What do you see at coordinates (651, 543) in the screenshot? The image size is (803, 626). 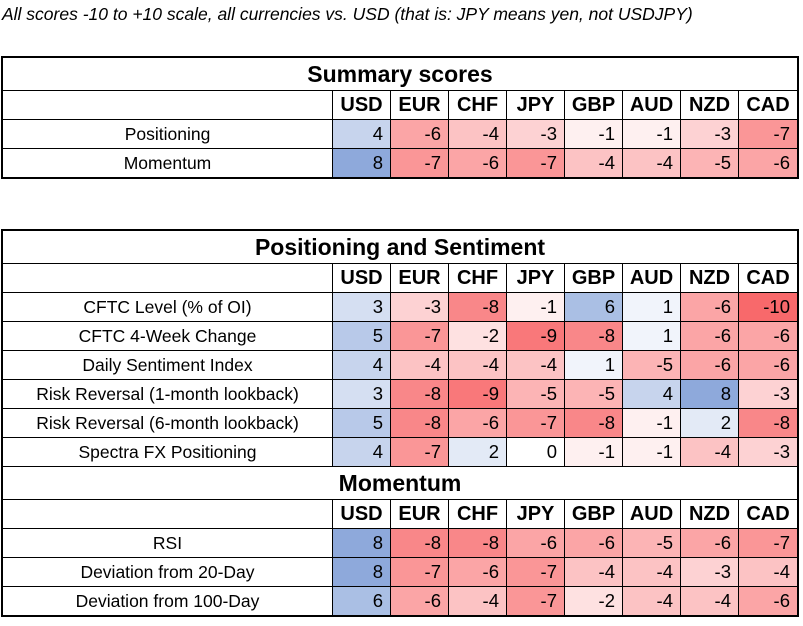 I see `score-cell-aud: -5` at bounding box center [651, 543].